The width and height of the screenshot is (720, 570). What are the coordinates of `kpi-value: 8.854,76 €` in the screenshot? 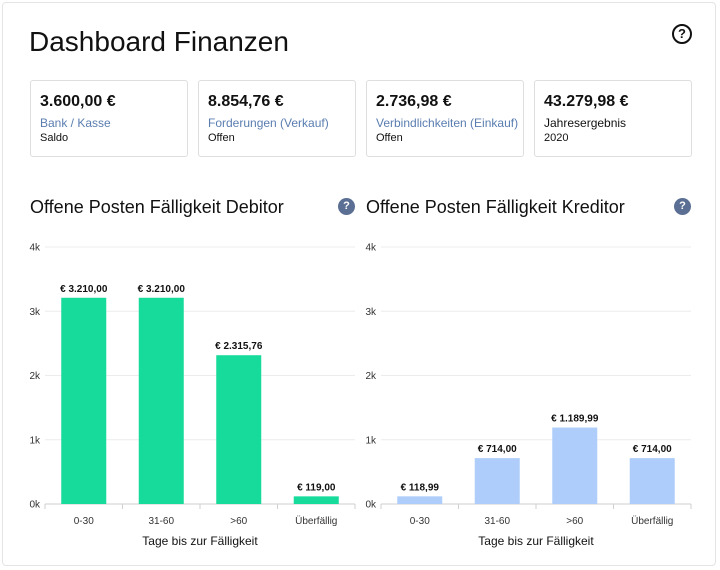 It's located at (246, 101).